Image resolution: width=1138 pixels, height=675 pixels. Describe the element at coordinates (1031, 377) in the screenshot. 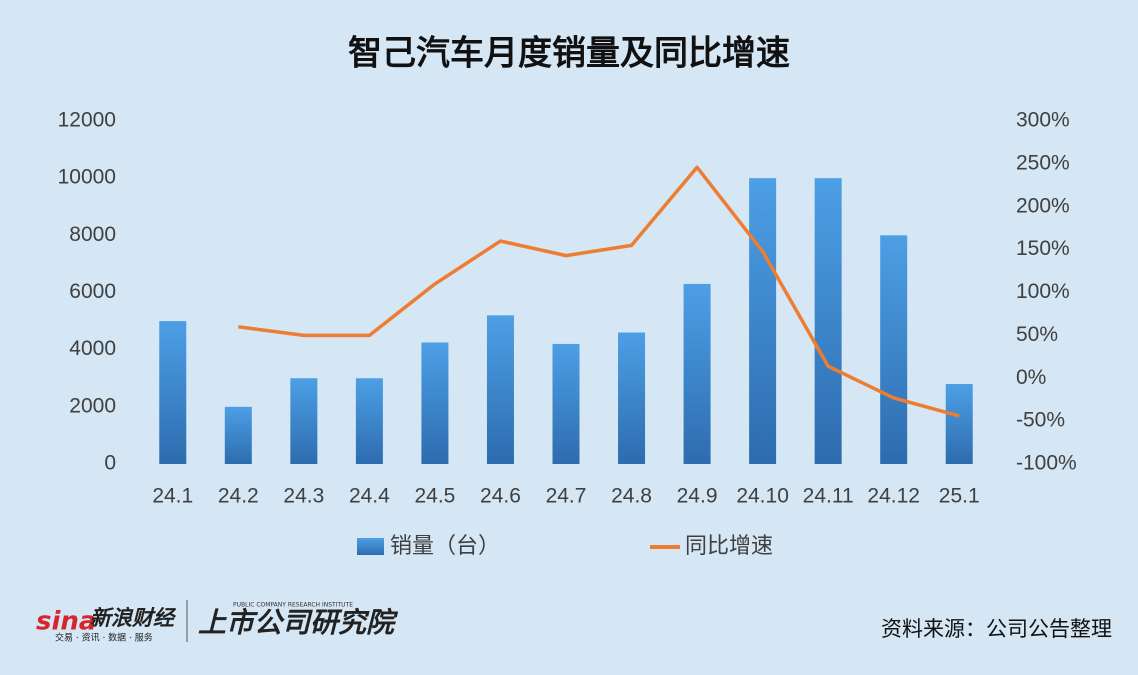

I see `y2-tick-label: 0%` at that location.